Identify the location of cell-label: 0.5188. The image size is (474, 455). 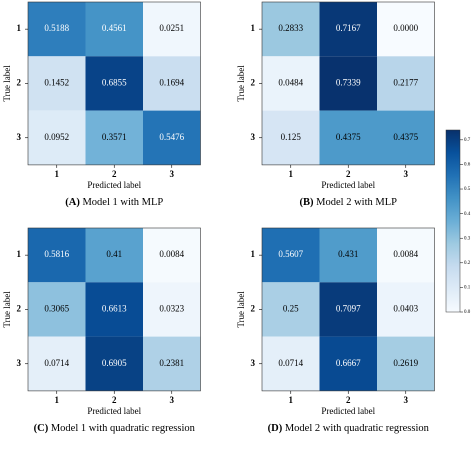
(56, 28).